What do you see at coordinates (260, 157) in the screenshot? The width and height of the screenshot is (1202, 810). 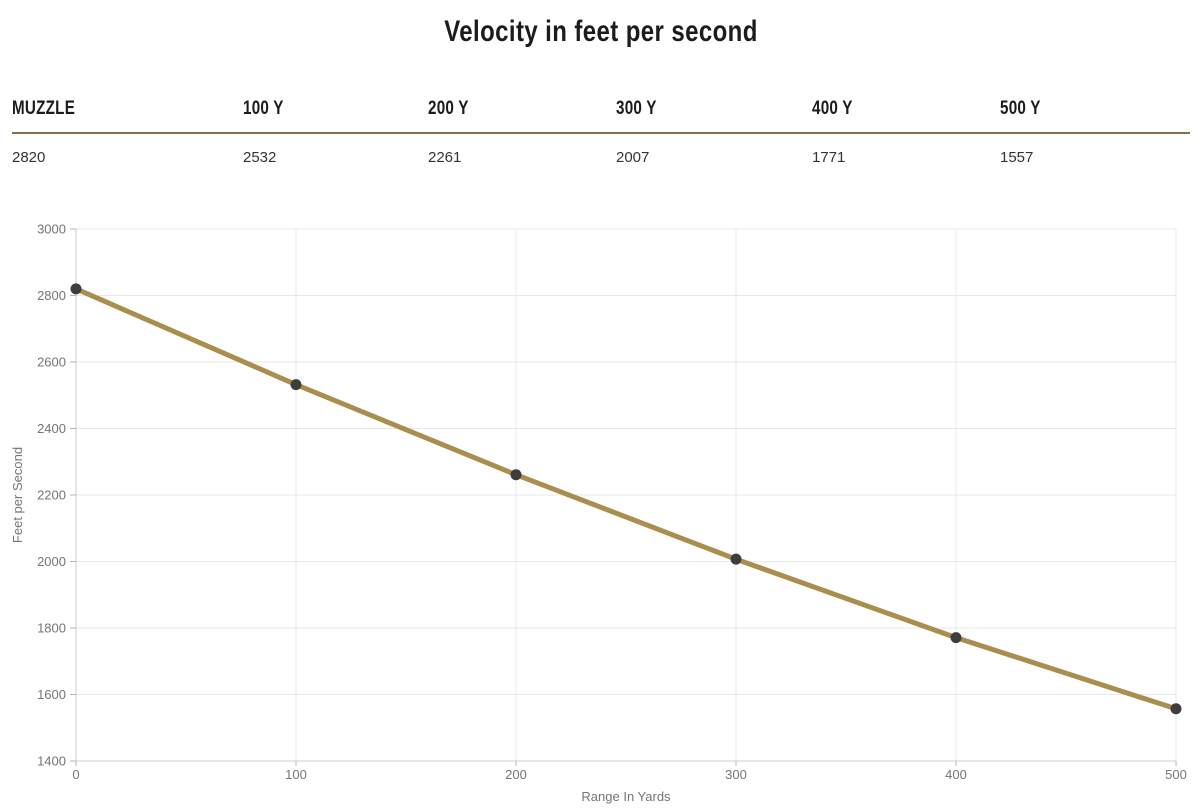 I see `table-value-cell: 2532` at bounding box center [260, 157].